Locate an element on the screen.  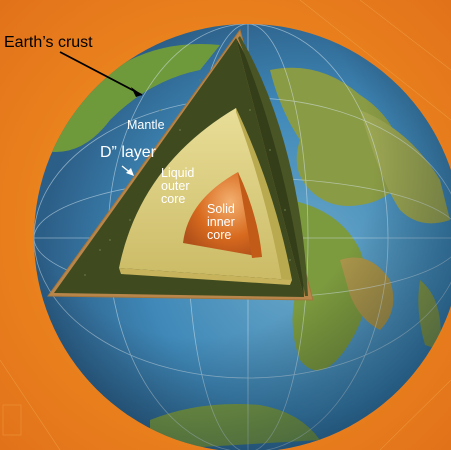
solid-inner-core-label: Solid inner core is located at coordinates (221, 222).